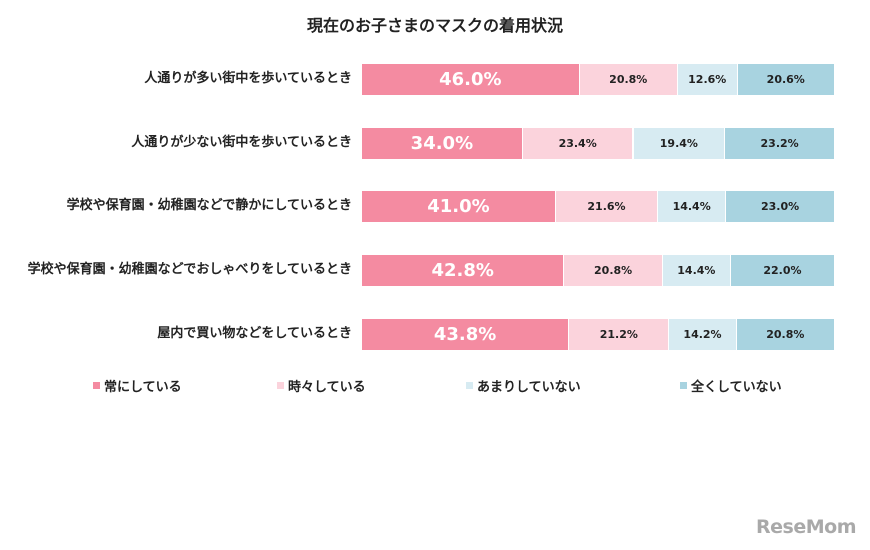  I want to click on resemom-logo: ReseMom, so click(806, 527).